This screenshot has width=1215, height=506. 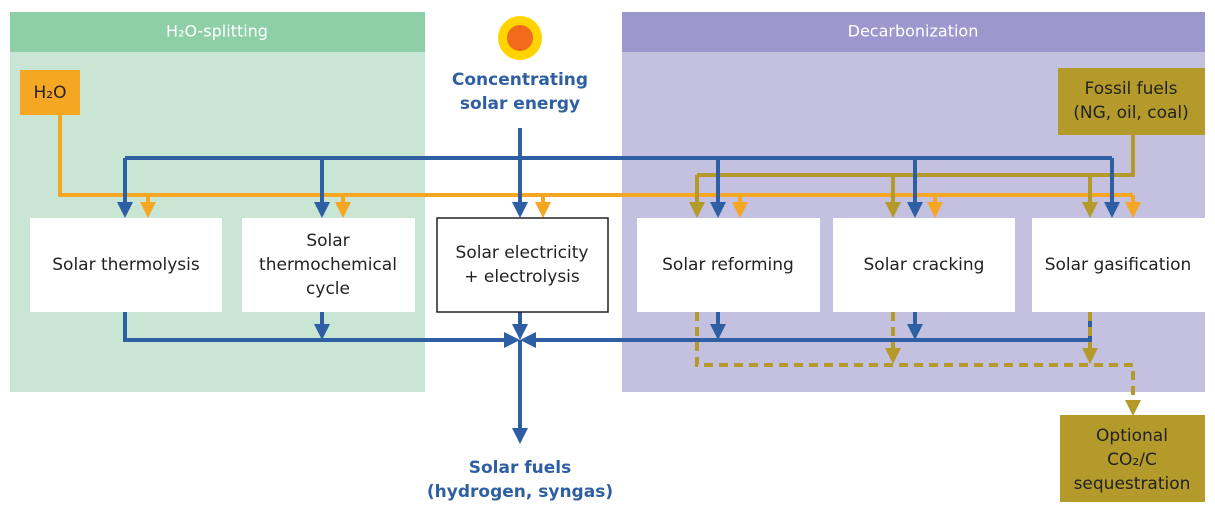 What do you see at coordinates (1131, 101) in the screenshot?
I see `fossil-box` at bounding box center [1131, 101].